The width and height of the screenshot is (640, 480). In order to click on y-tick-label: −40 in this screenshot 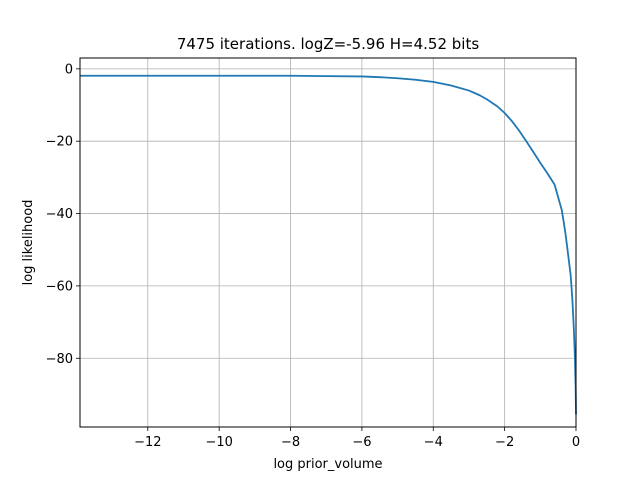, I will do `click(59, 214)`.